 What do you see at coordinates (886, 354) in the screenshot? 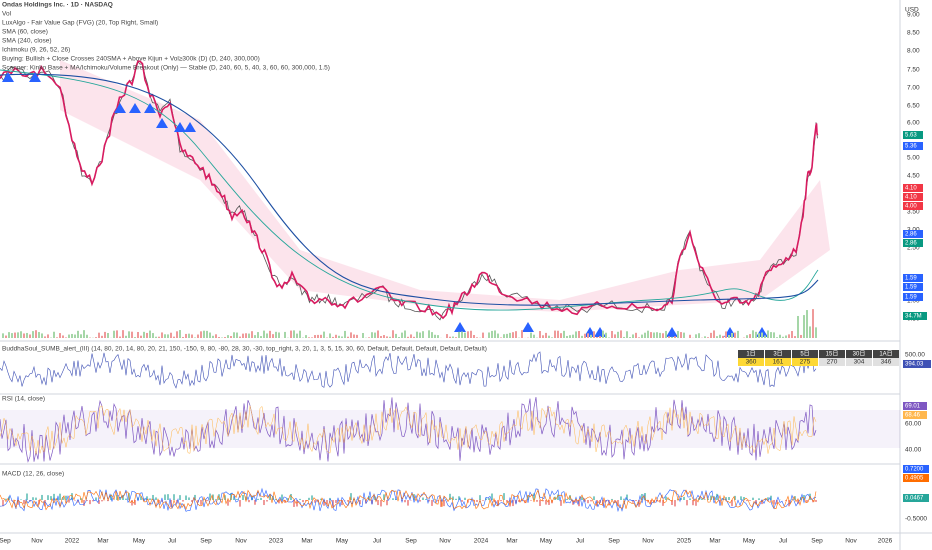
I see `table-header-cell` at bounding box center [886, 354].